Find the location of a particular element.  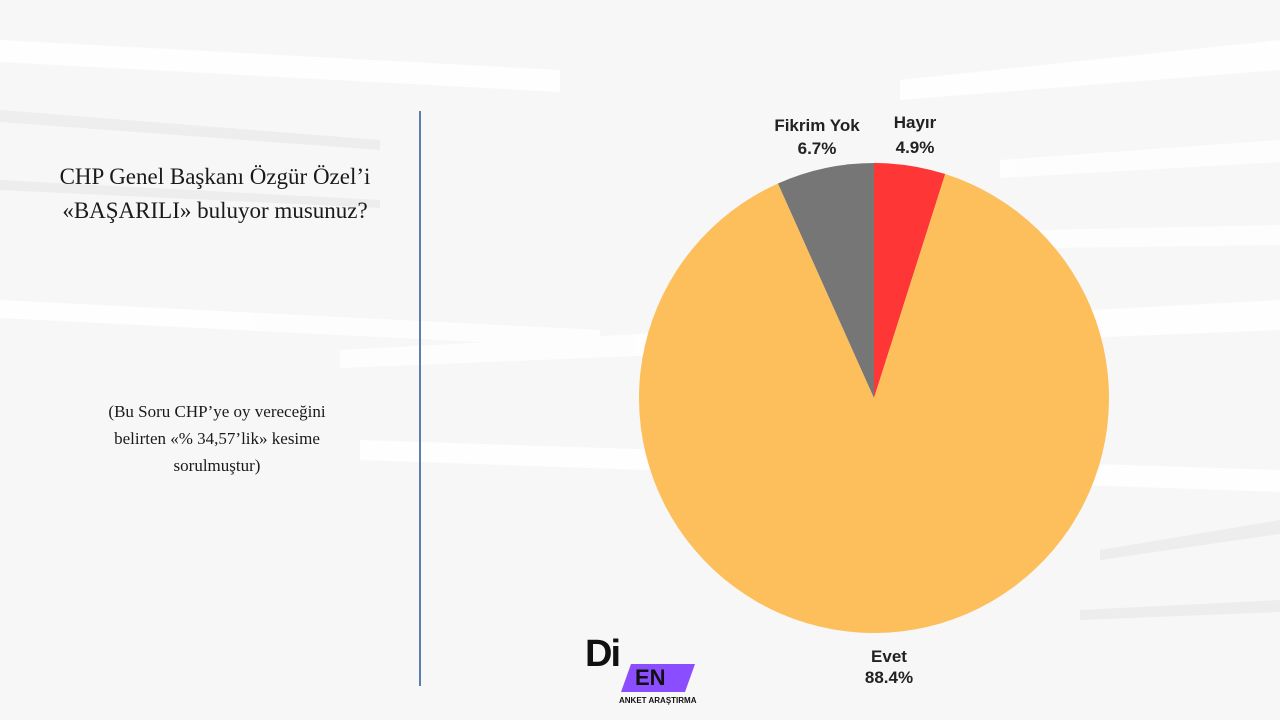

slice-label: Hayır is located at coordinates (915, 122).